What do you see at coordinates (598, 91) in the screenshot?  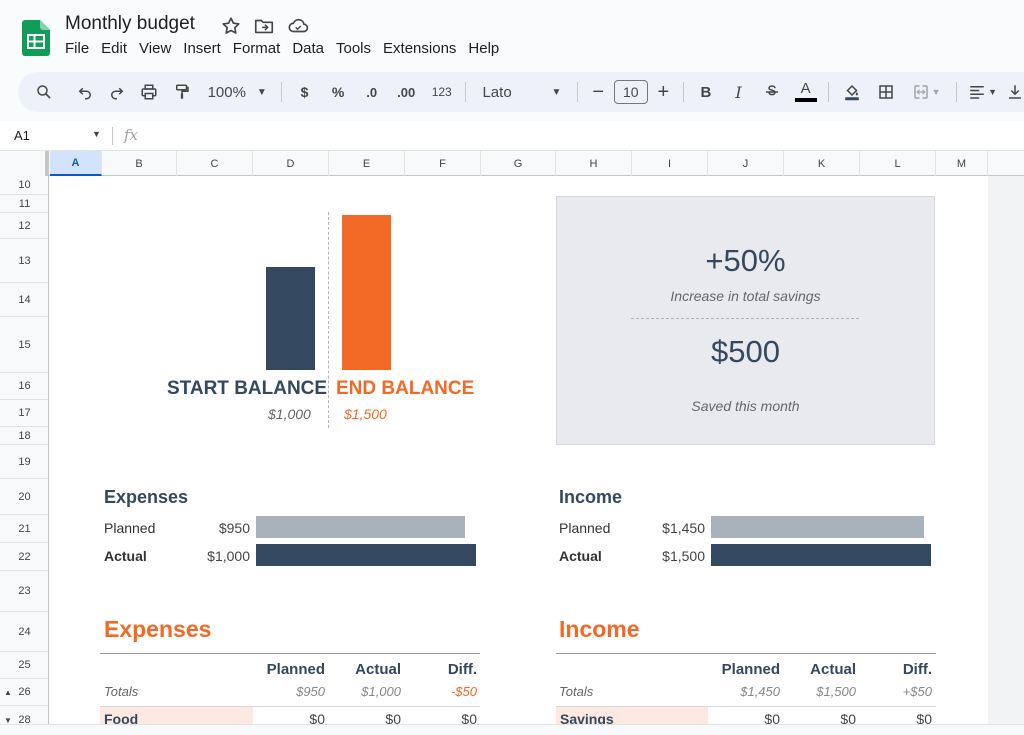 I see `decrease-font-size-button: −` at bounding box center [598, 91].